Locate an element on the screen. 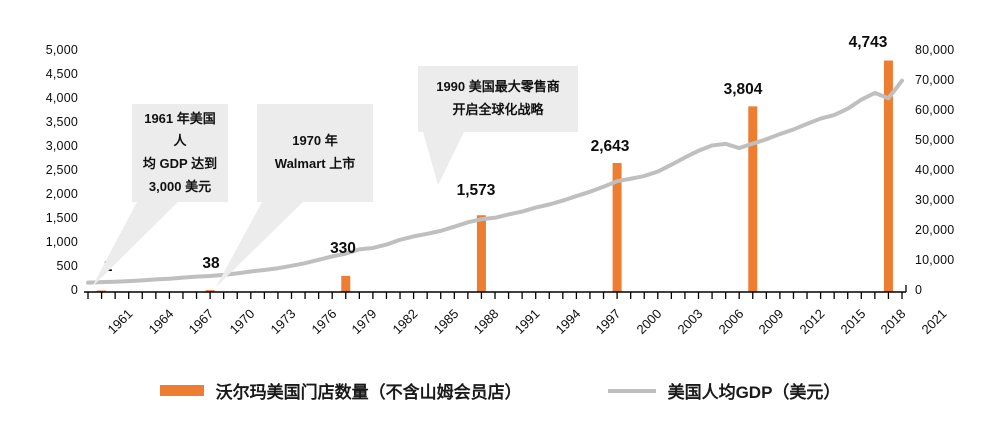  bar-1962 is located at coordinates (102, 291).